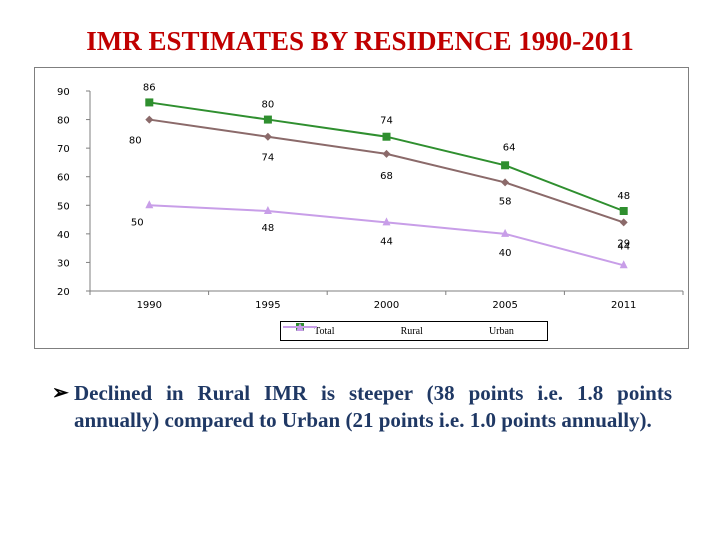 This screenshot has height=540, width=720. What do you see at coordinates (623, 196) in the screenshot?
I see `data-label-rural: 48` at bounding box center [623, 196].